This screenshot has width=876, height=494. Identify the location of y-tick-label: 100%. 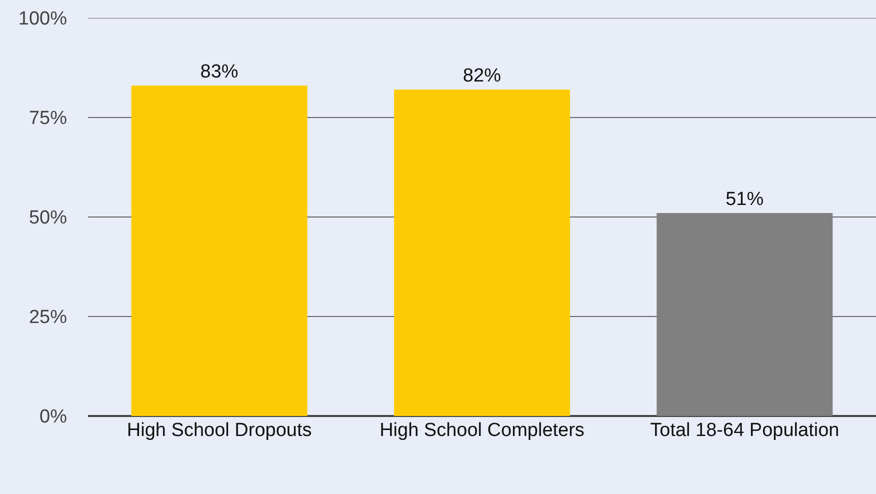
(43, 19).